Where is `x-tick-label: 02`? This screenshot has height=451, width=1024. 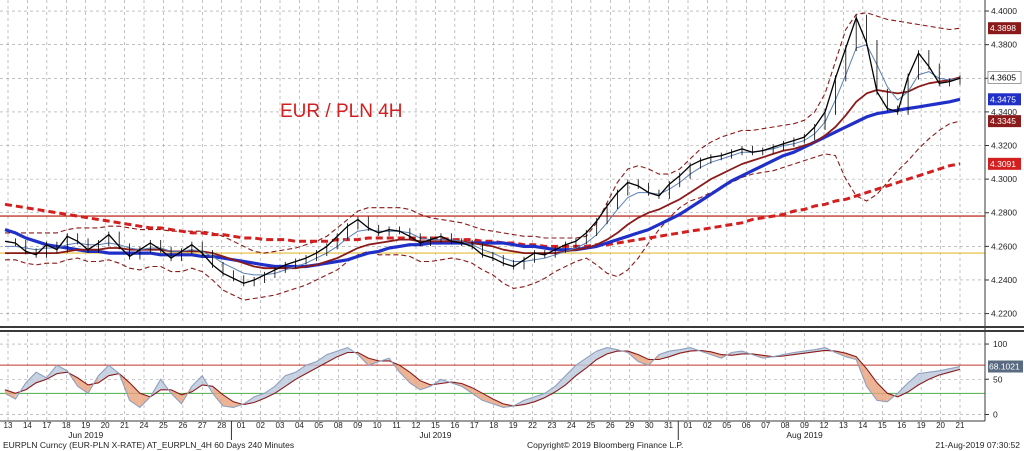 x-tick-label: 02 is located at coordinates (260, 425).